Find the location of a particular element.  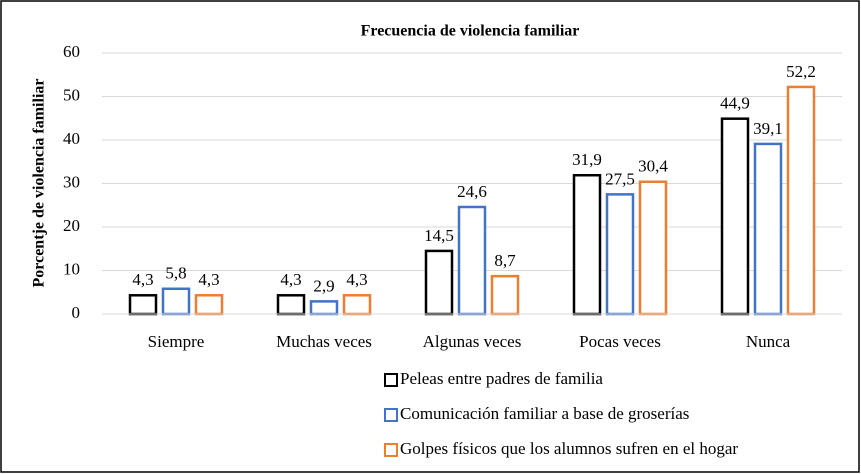

y-tick-label: 0 is located at coordinates (76, 312).